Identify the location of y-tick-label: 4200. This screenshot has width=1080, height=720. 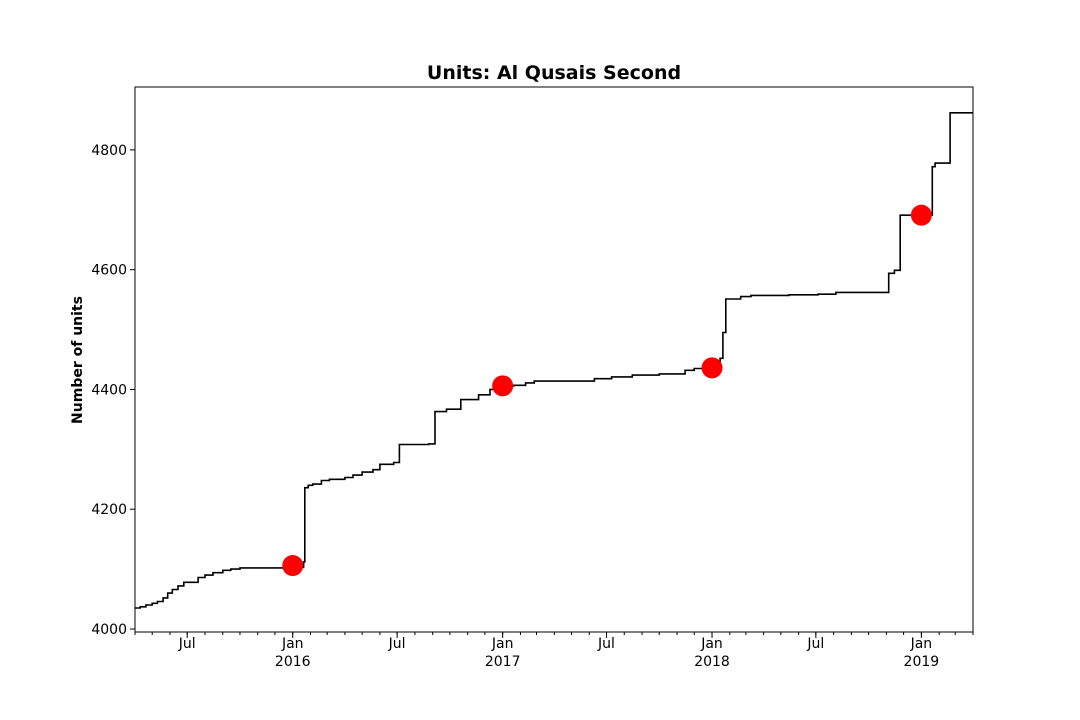
(109, 510).